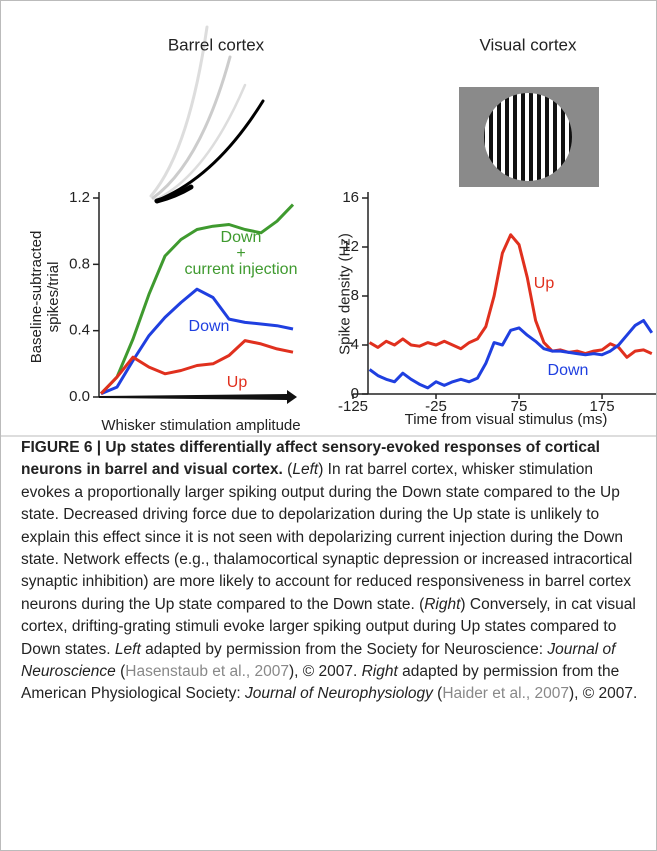 This screenshot has height=851, width=657. I want to click on whisker-illustration, so click(207, 114).